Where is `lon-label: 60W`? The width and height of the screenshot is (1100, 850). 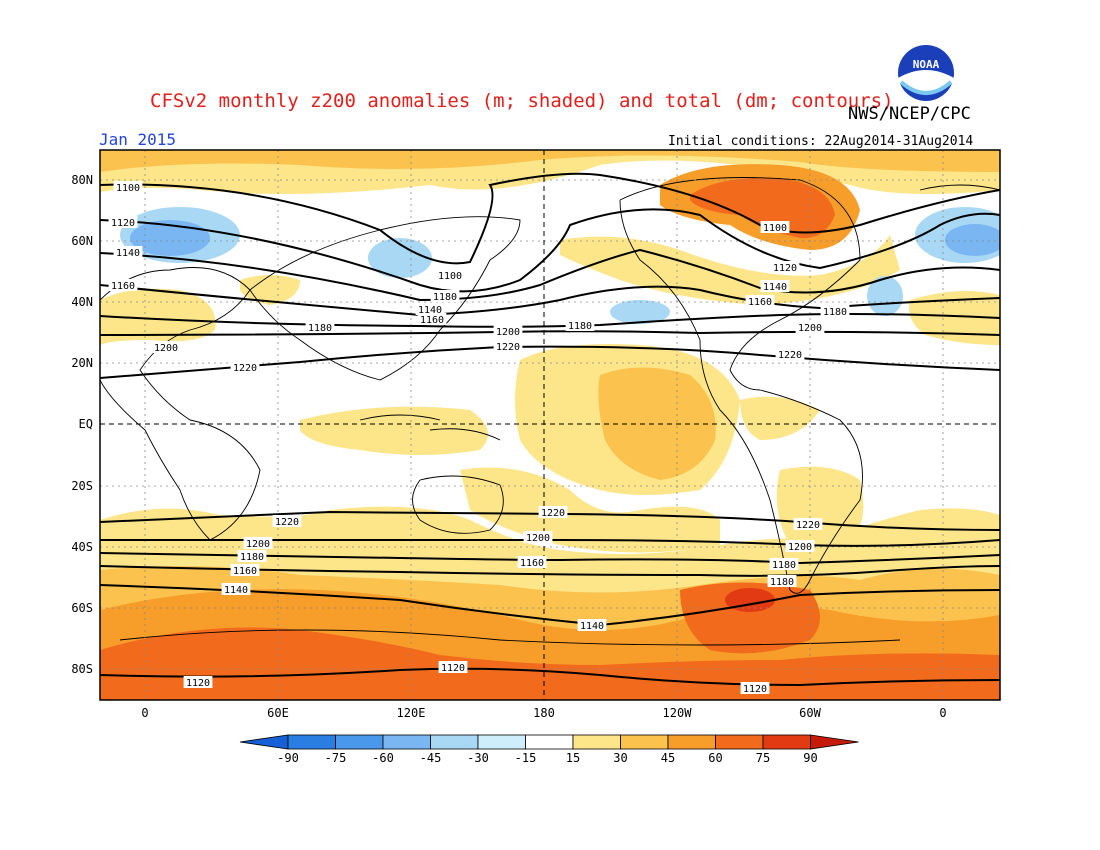 lon-label: 60W is located at coordinates (810, 713).